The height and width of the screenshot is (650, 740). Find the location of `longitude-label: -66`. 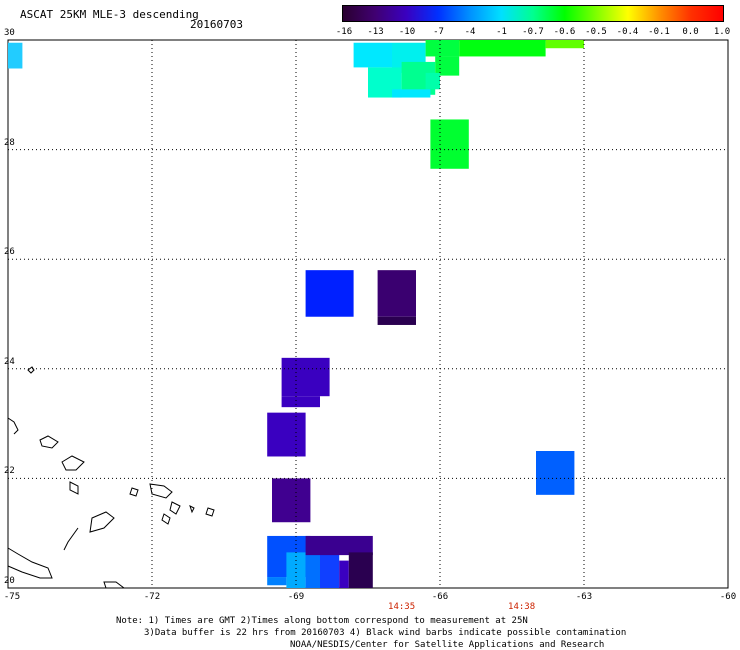

longitude-label: -66 is located at coordinates (440, 597).